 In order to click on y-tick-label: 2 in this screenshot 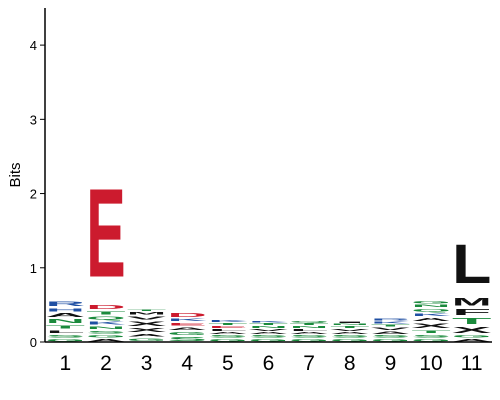, I will do `click(33, 194)`.